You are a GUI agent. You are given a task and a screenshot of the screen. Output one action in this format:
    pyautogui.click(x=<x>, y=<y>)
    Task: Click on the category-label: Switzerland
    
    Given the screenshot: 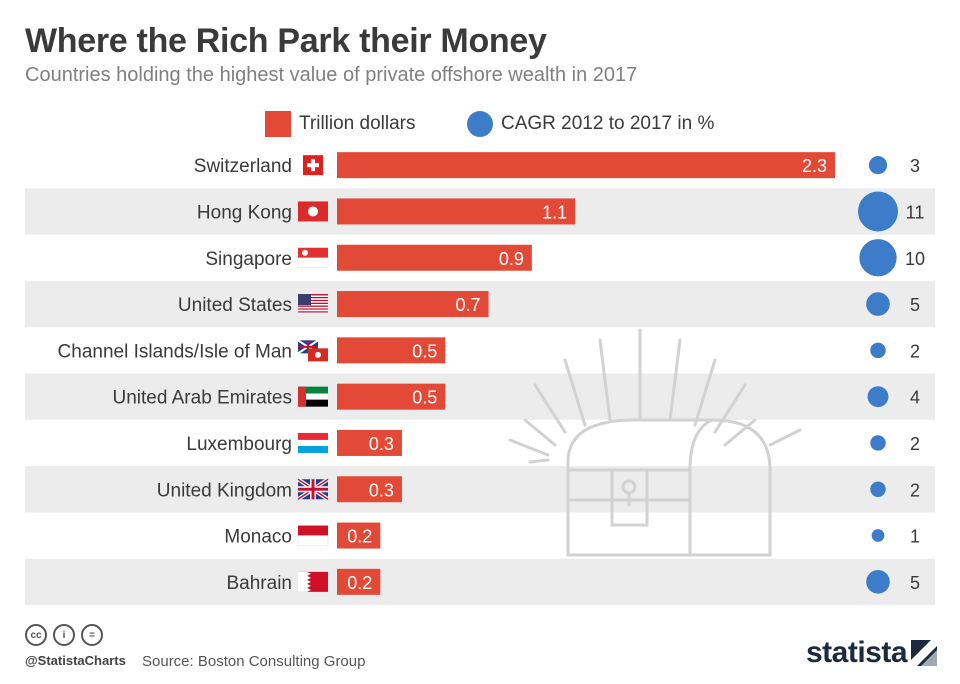 What is the action you would take?
    pyautogui.click(x=243, y=166)
    